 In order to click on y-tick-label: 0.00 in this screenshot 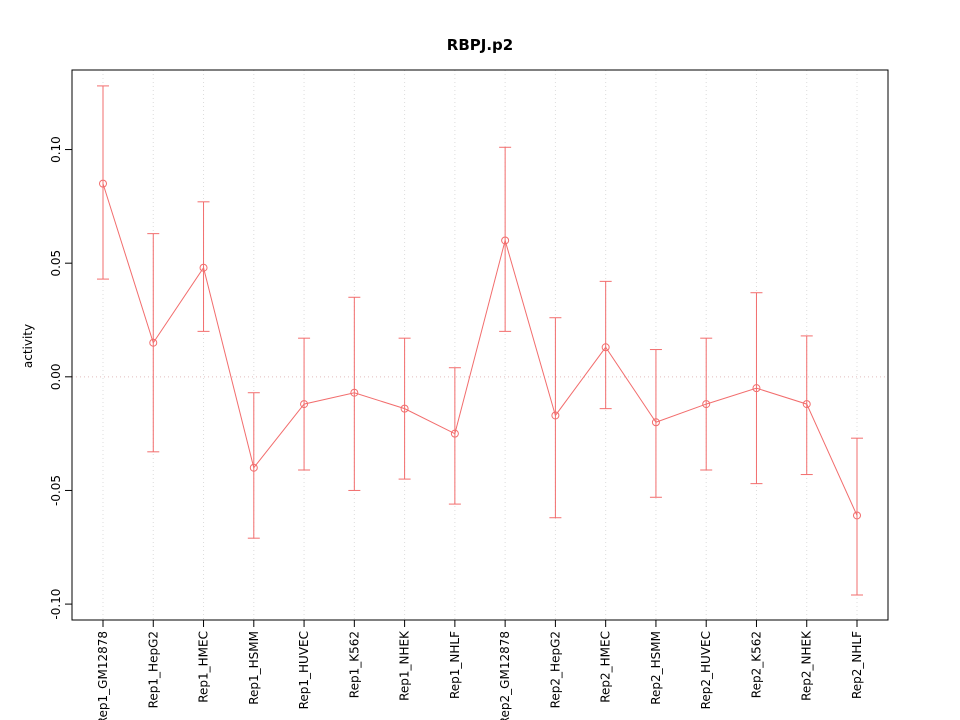, I will do `click(56, 376)`.